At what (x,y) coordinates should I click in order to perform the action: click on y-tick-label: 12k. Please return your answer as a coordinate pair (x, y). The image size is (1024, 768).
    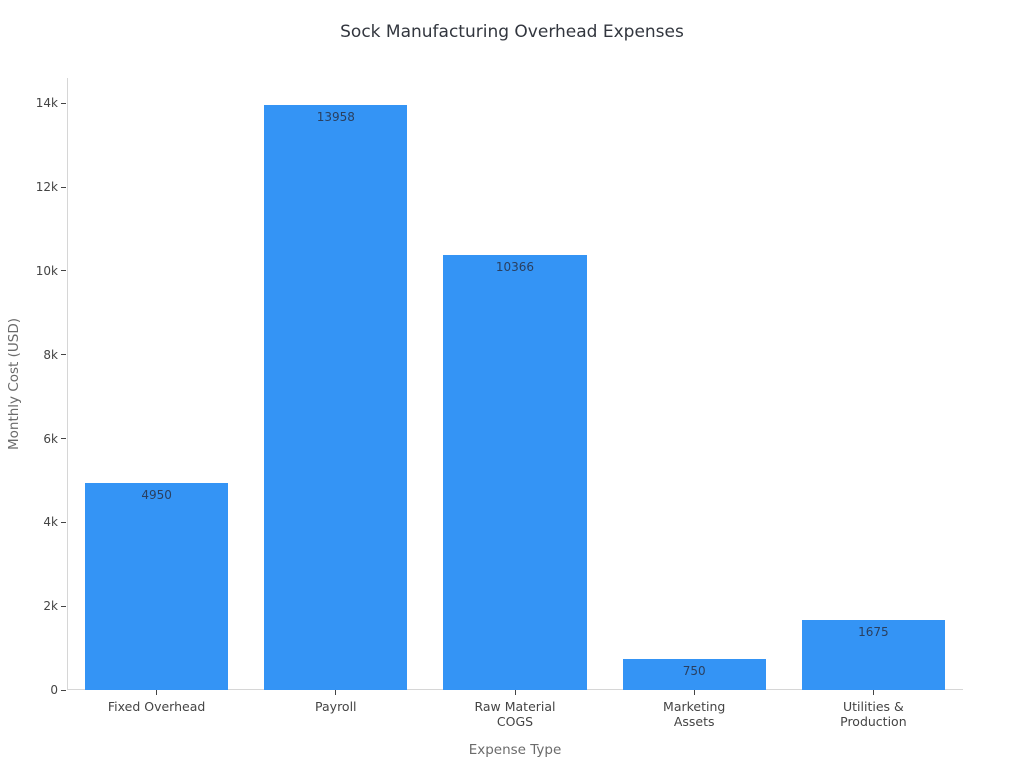
    Looking at the image, I should click on (46, 187).